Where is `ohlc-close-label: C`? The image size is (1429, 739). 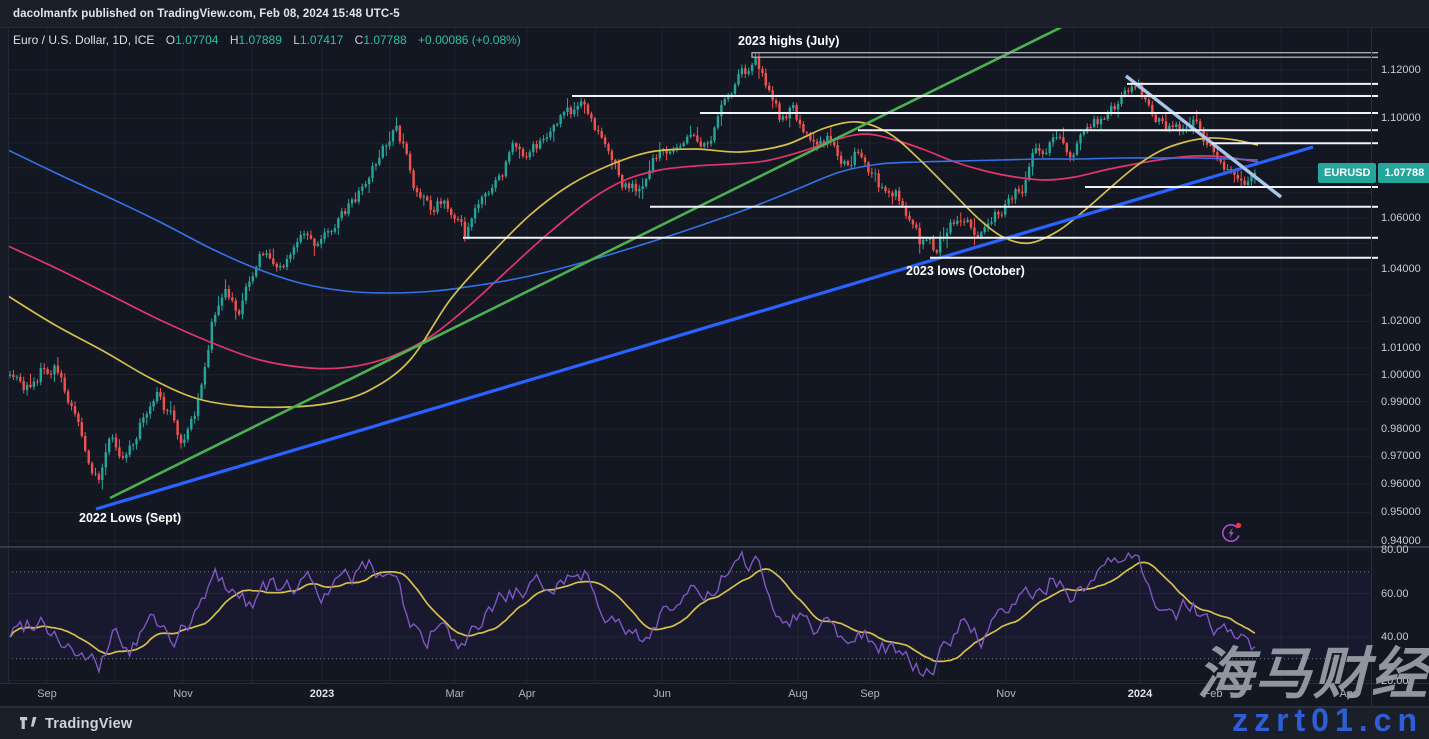 ohlc-close-label: C is located at coordinates (359, 40).